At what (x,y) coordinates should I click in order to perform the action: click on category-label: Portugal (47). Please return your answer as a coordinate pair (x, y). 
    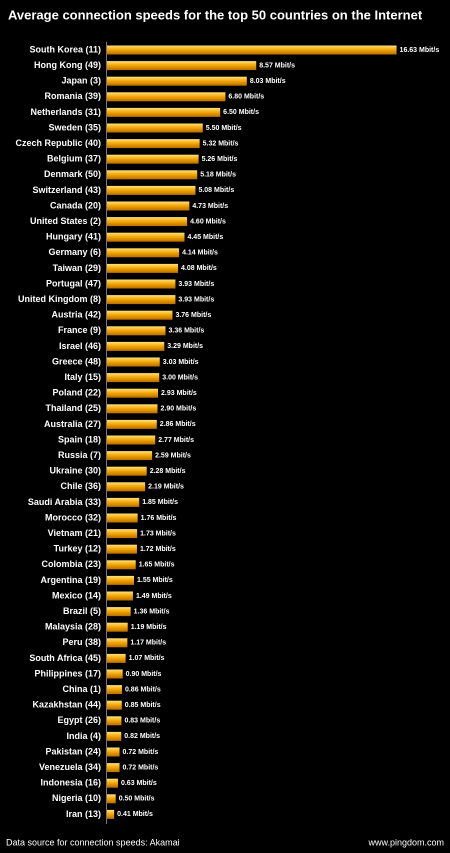
    Looking at the image, I should click on (73, 283).